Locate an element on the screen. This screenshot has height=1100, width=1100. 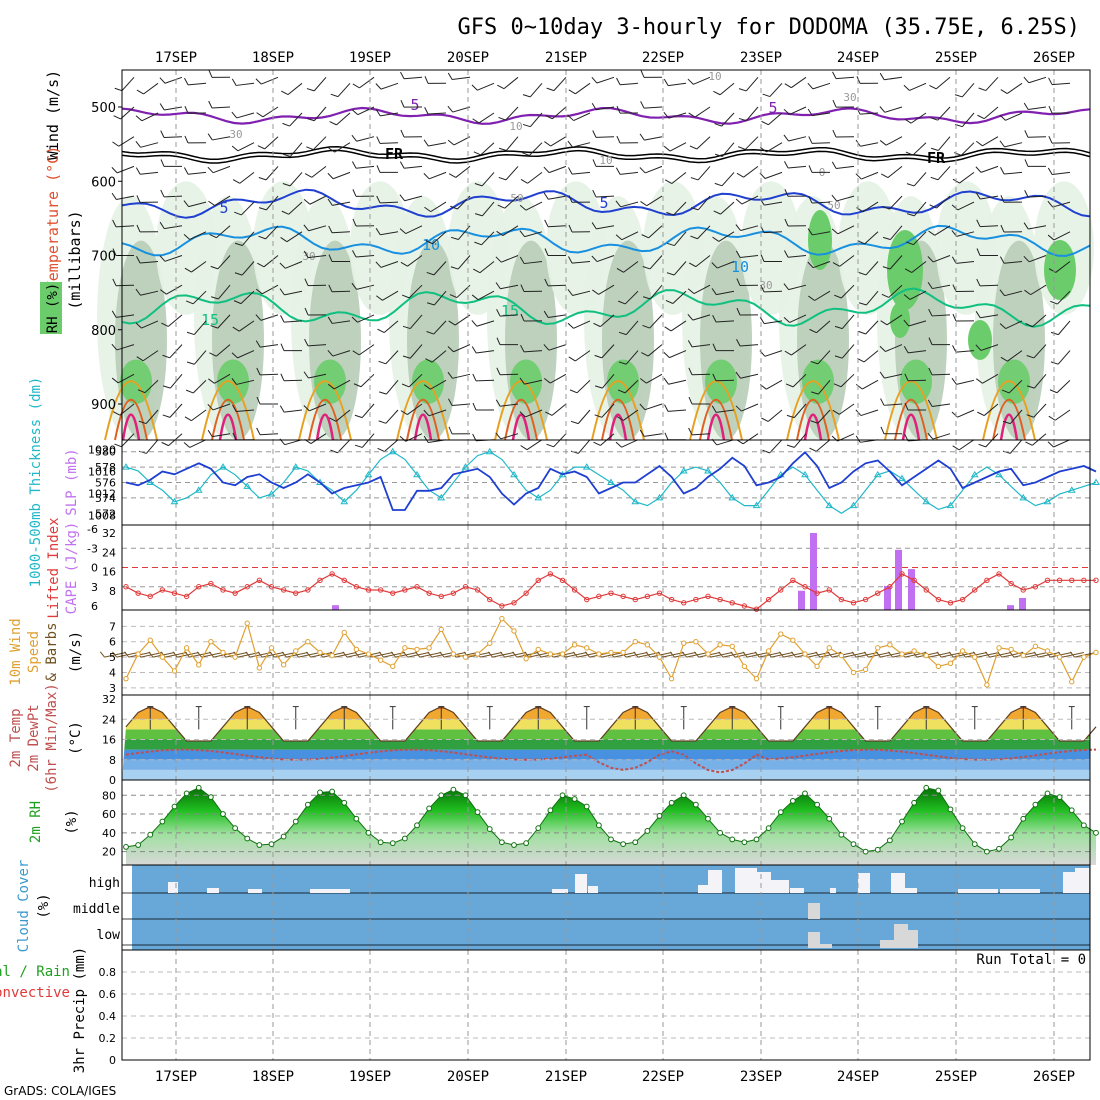
thickness-line is located at coordinates (611, 482).